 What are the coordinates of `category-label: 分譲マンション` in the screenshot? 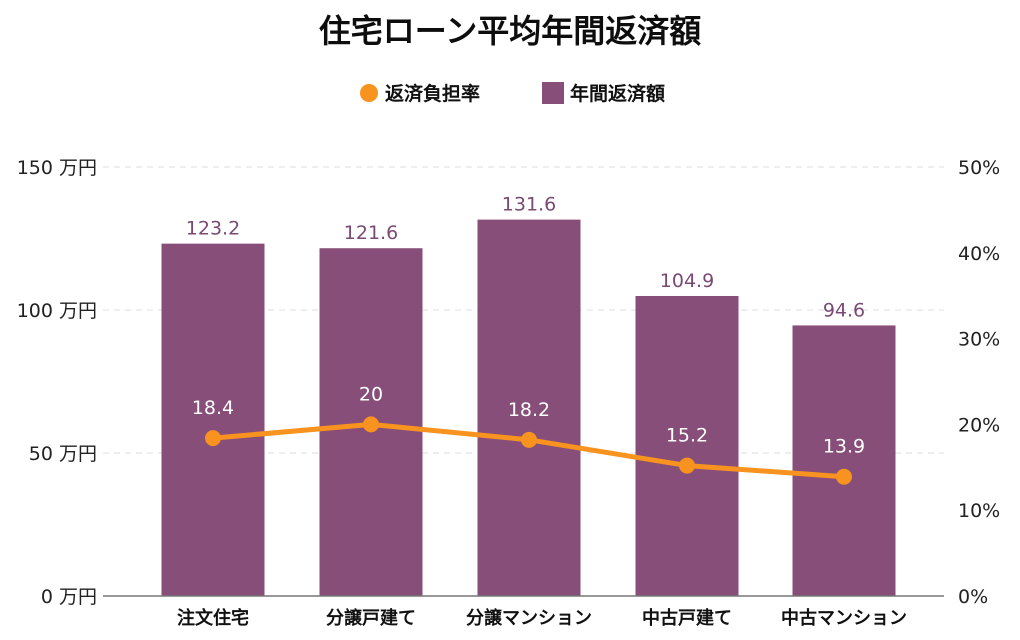 It's located at (529, 618).